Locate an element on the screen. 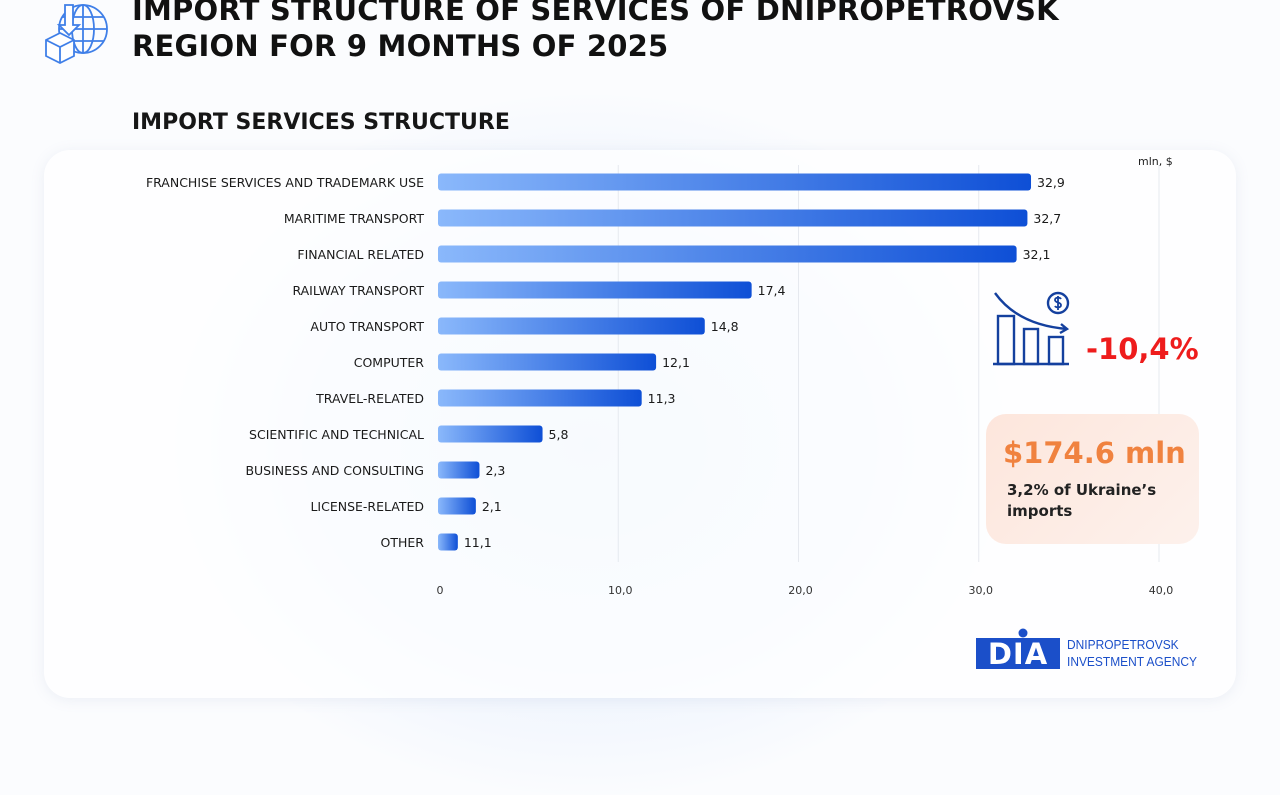  category-label: OTHER is located at coordinates (403, 542).